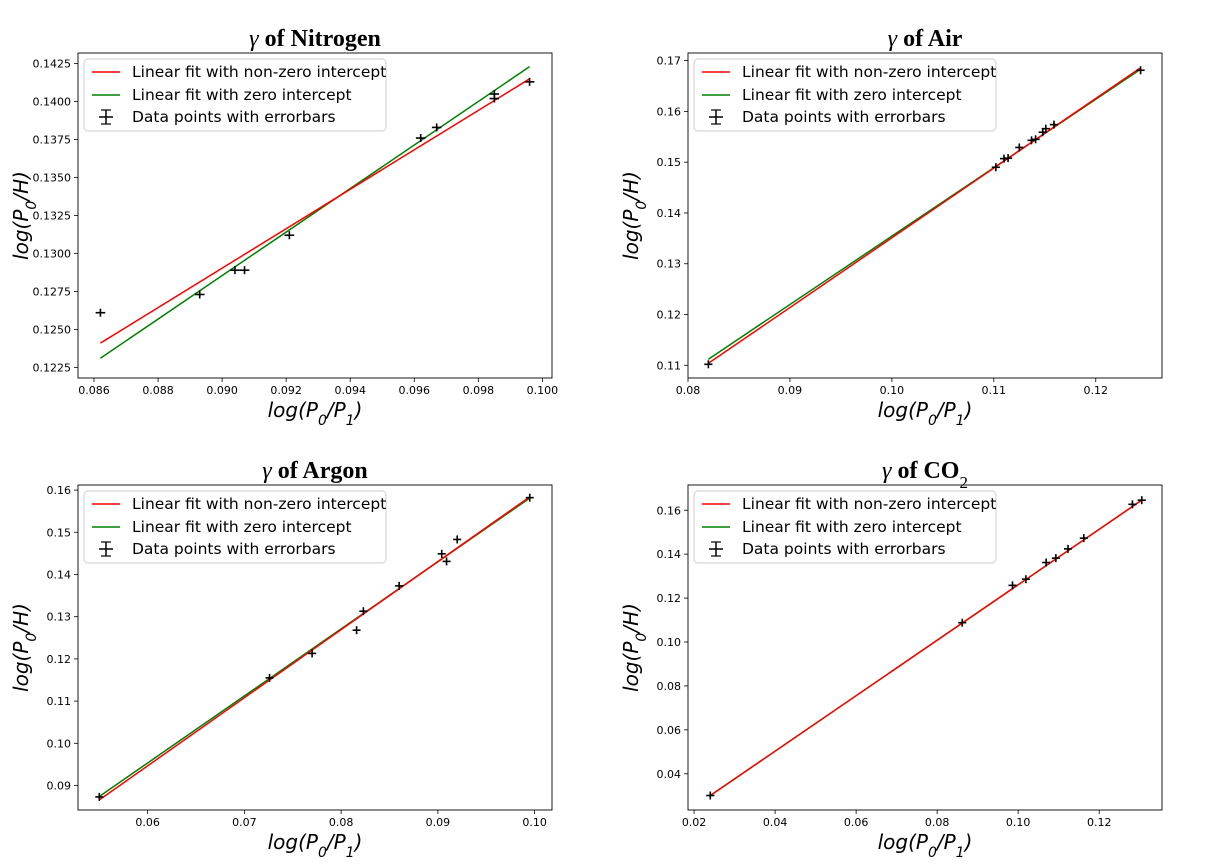  I want to click on x-tick-label: 0.088, so click(158, 390).